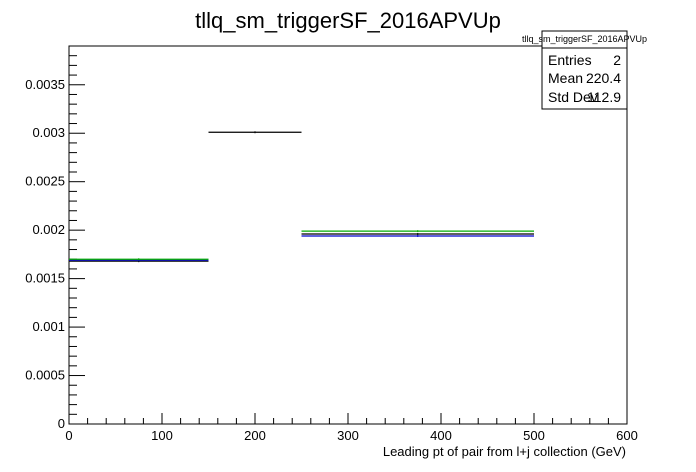 This screenshot has height=472, width=696. I want to click on x-tick-label: 300, so click(348, 435).